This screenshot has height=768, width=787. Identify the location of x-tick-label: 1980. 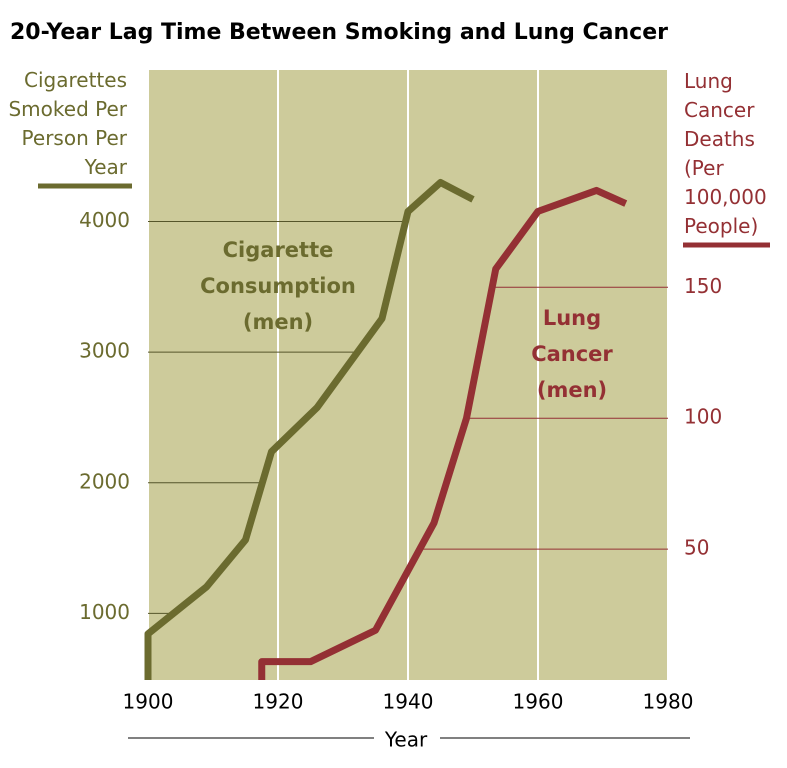
(668, 702).